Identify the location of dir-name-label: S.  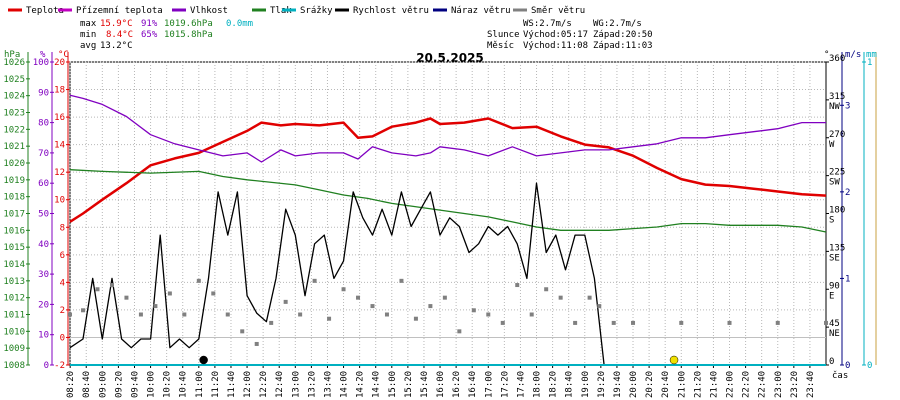
(831, 221).